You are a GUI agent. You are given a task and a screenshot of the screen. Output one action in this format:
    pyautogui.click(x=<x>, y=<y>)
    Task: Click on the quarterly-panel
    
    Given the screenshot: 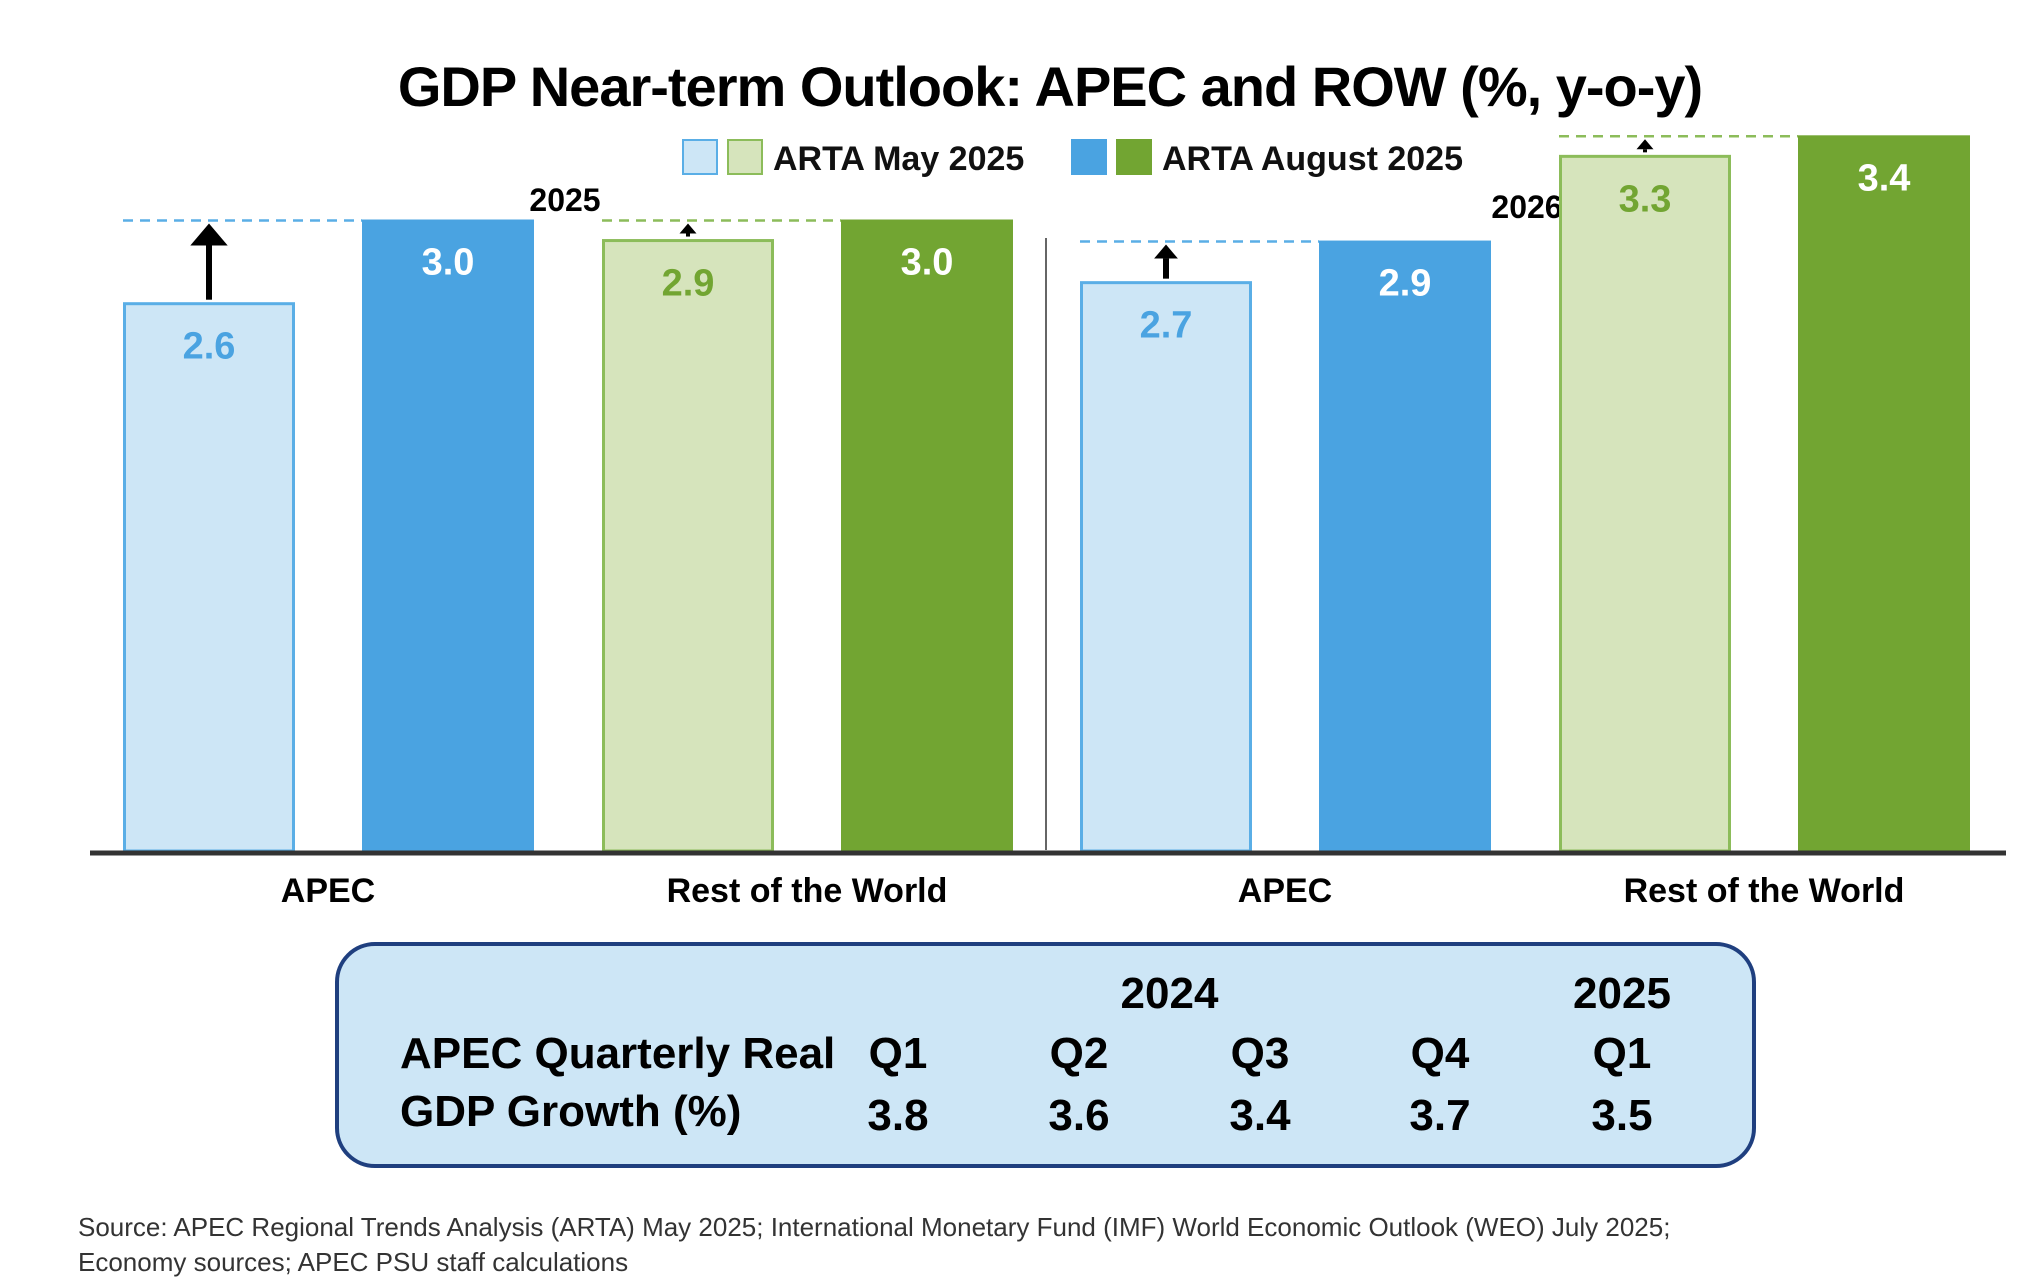 What is the action you would take?
    pyautogui.click(x=1045, y=1055)
    